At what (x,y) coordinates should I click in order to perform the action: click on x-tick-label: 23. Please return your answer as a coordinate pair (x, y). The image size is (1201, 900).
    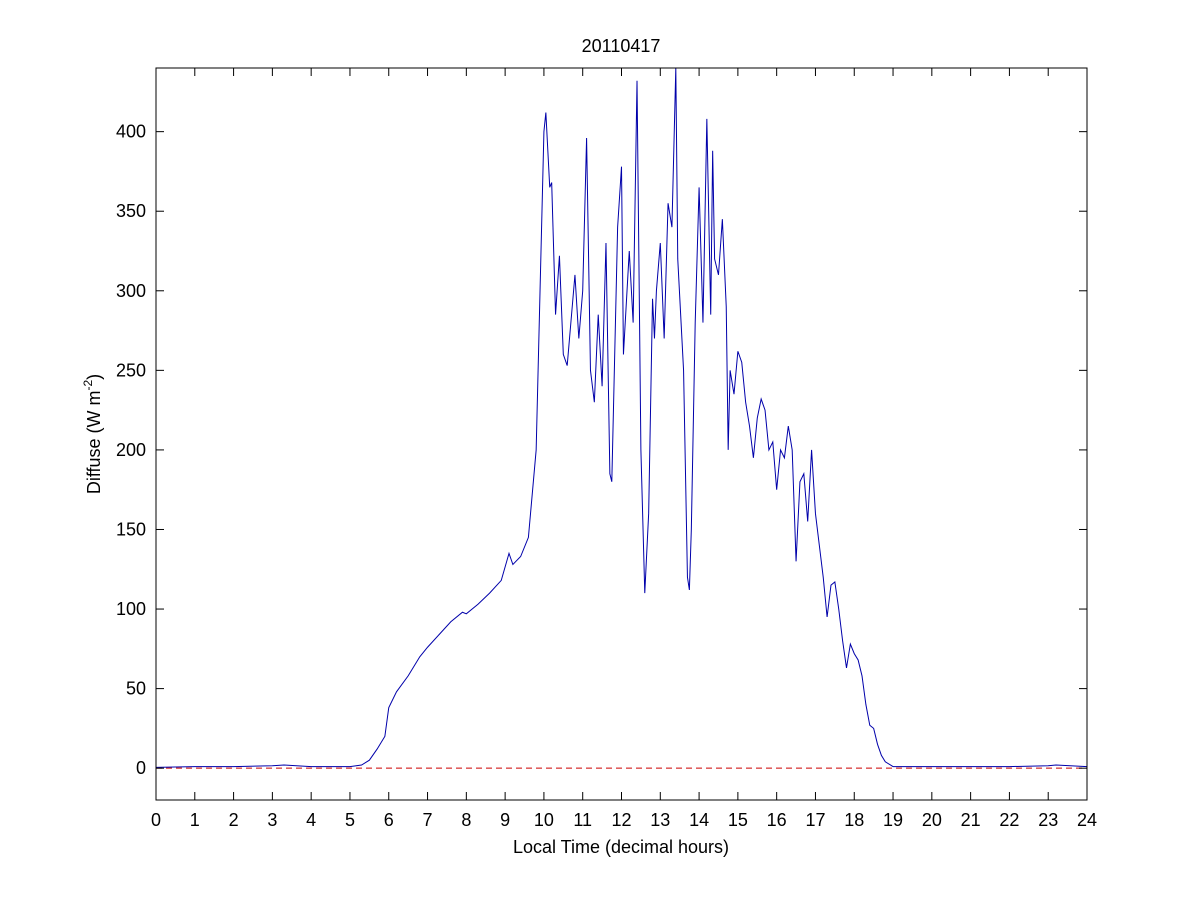
    Looking at the image, I should click on (1048, 820).